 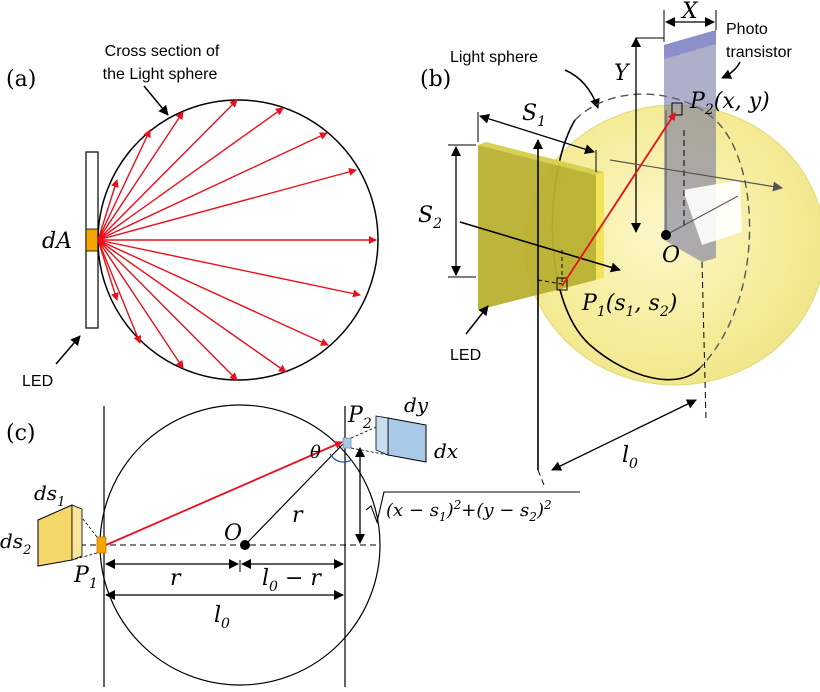 What do you see at coordinates (759, 52) in the screenshot?
I see `photo-label-line2: transistor` at bounding box center [759, 52].